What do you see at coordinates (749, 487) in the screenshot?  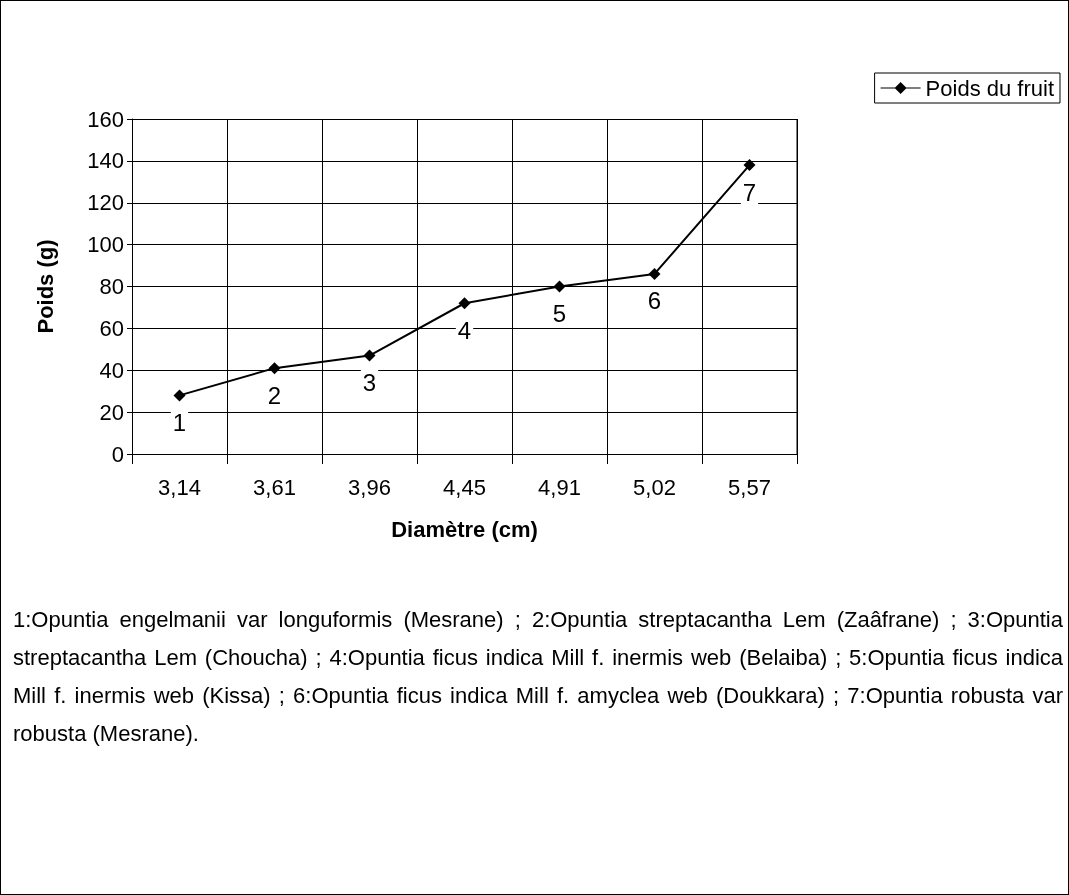 I see `x-tick-label: 5,57` at bounding box center [749, 487].